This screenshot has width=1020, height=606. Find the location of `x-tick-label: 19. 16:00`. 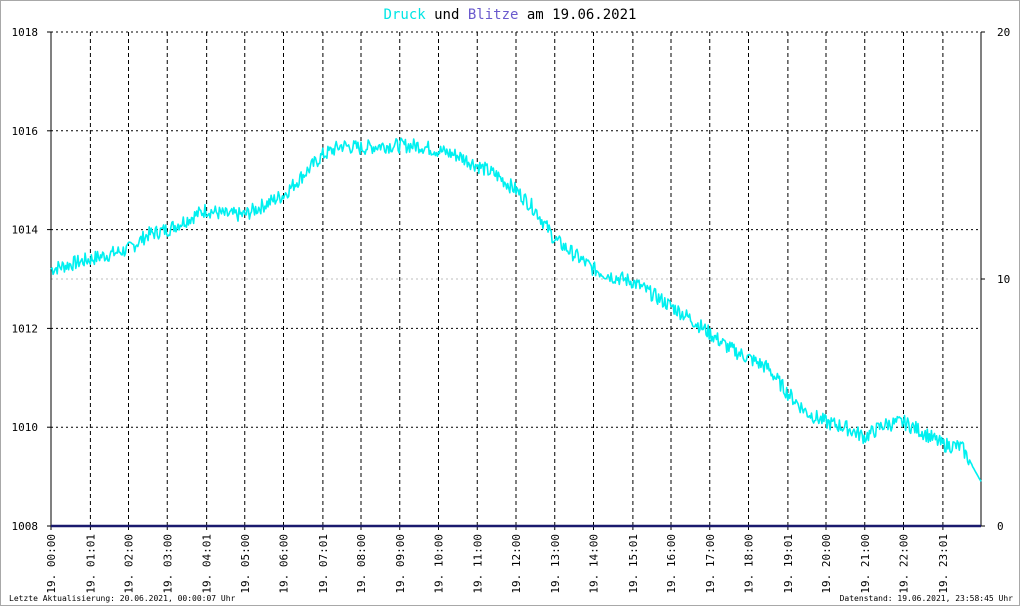

x-tick-label: 19. 16:00 is located at coordinates (671, 564).